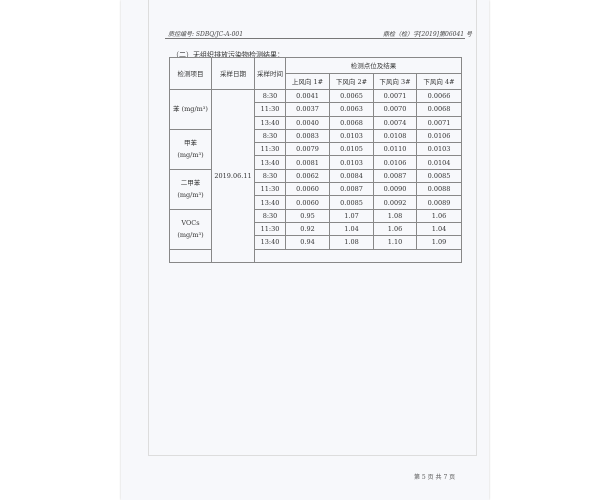 Image resolution: width=600 pixels, height=500 pixels. I want to click on value-cell: 0.95, so click(307, 215).